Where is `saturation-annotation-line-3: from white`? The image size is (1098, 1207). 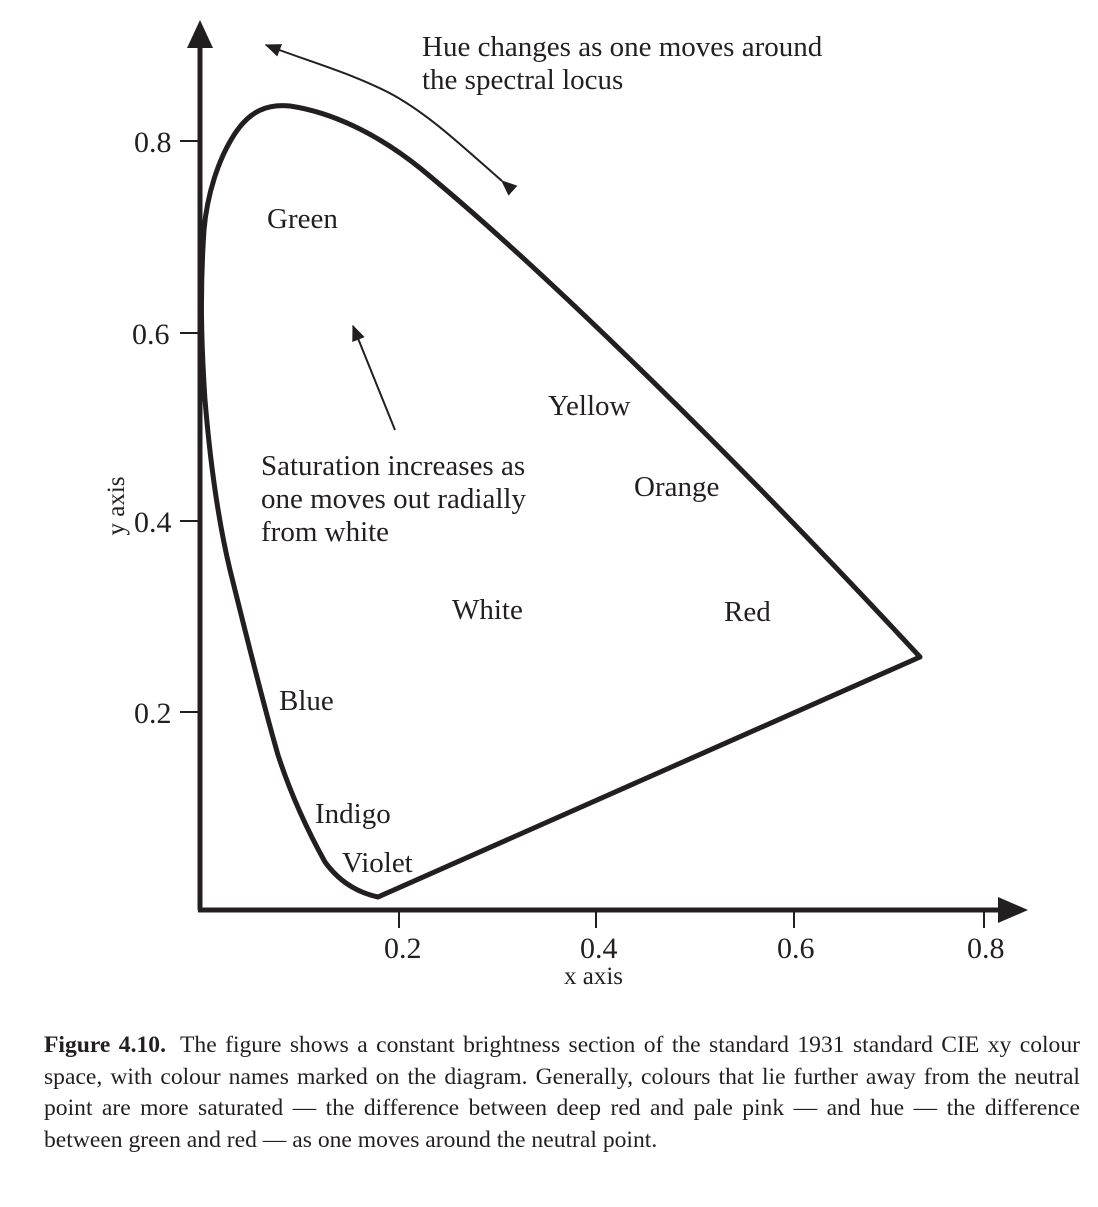
saturation-annotation-line-3: from white is located at coordinates (325, 532).